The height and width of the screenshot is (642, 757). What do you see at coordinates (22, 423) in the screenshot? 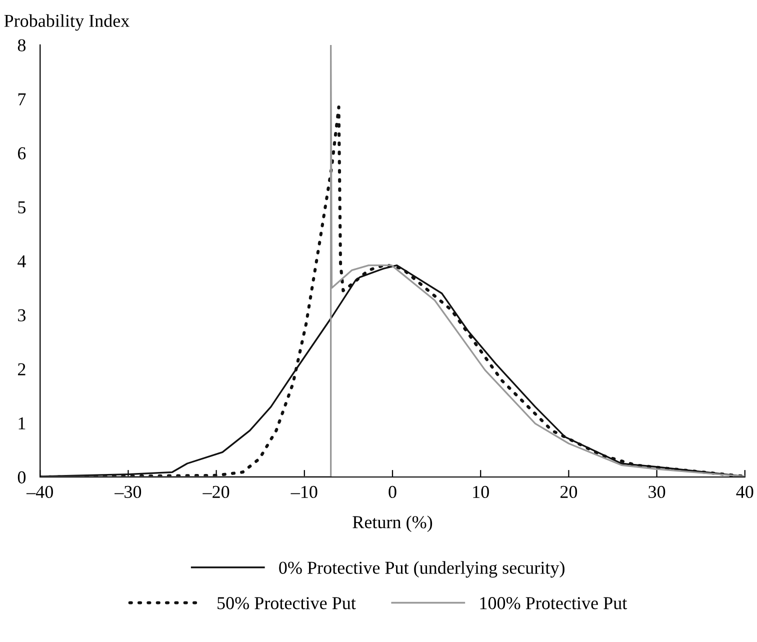
I see `y-tick-label: 1` at bounding box center [22, 423].